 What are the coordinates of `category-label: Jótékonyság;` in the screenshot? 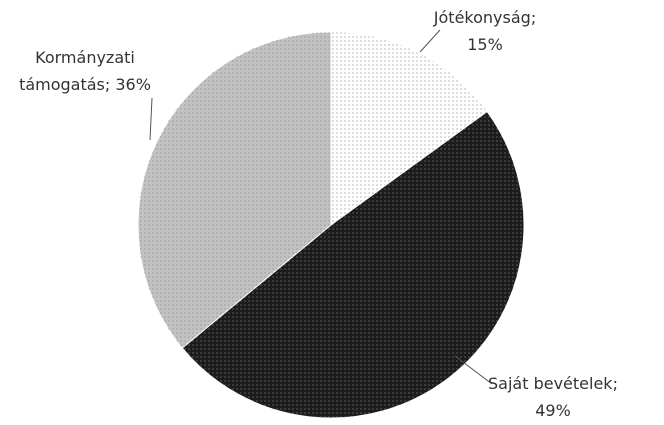 It's located at (485, 17).